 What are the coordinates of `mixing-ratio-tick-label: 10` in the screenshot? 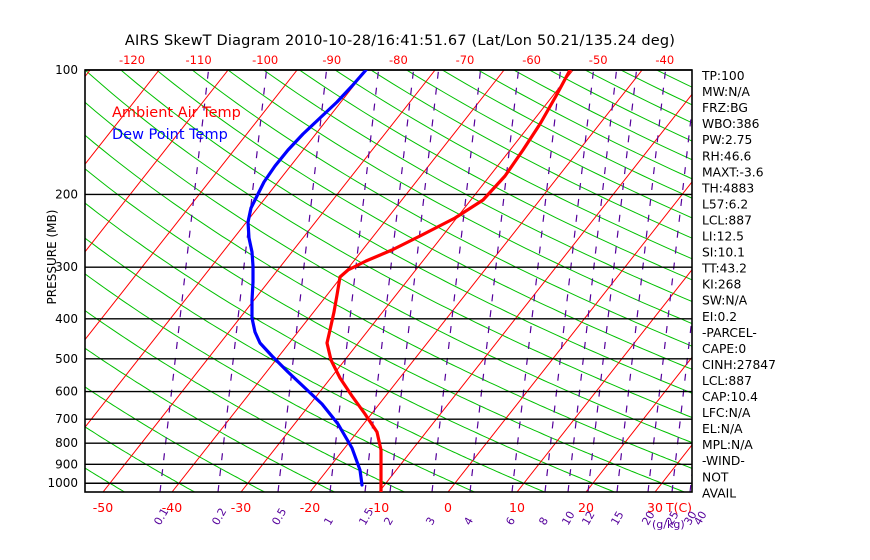 It's located at (568, 518).